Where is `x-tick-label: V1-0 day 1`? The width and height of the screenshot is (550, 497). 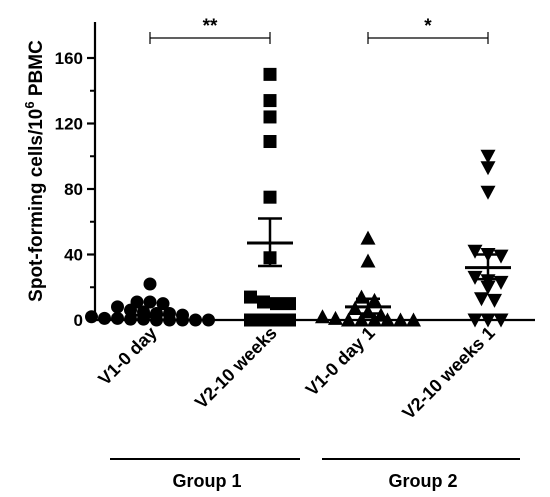 x-tick-label: V1-0 day 1 is located at coordinates (340, 361).